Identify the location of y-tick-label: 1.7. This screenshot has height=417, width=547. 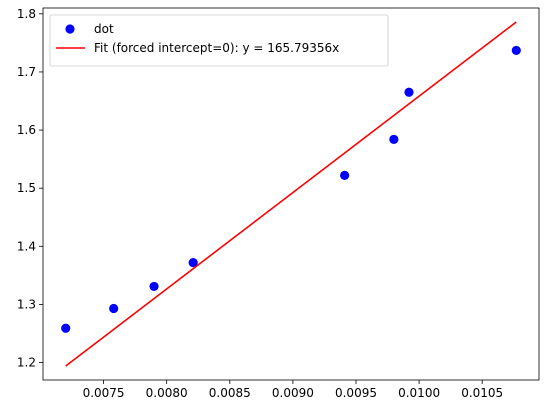
(26, 72).